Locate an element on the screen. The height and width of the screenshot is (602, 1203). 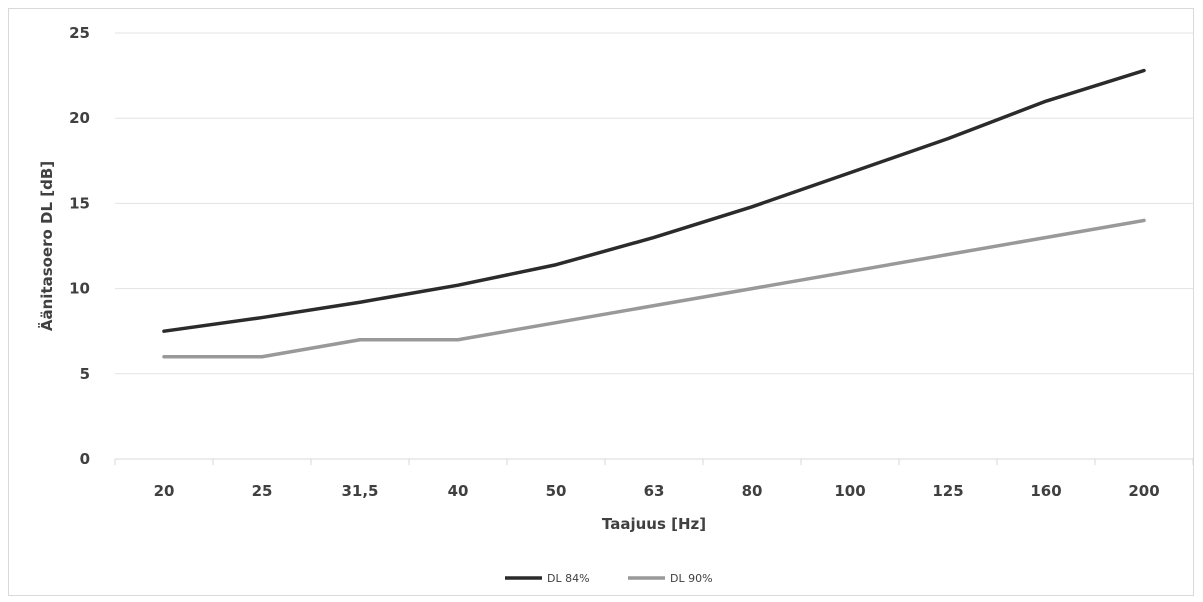
x-tick-label: 100 is located at coordinates (849, 491).